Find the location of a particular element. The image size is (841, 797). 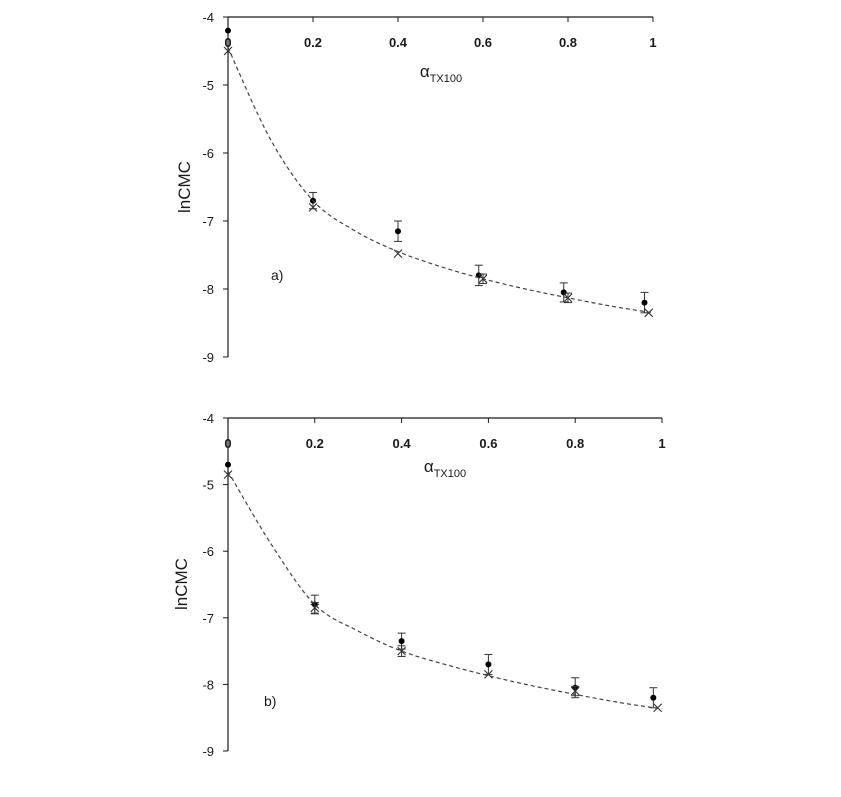

panel-label: b) is located at coordinates (270, 701).